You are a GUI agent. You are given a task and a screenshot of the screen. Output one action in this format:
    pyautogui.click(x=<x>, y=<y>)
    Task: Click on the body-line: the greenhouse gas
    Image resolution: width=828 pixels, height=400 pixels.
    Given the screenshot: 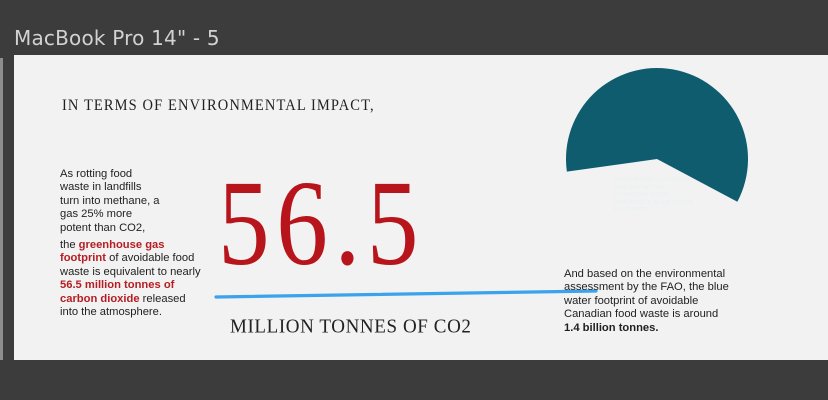 What is the action you would take?
    pyautogui.click(x=135, y=245)
    